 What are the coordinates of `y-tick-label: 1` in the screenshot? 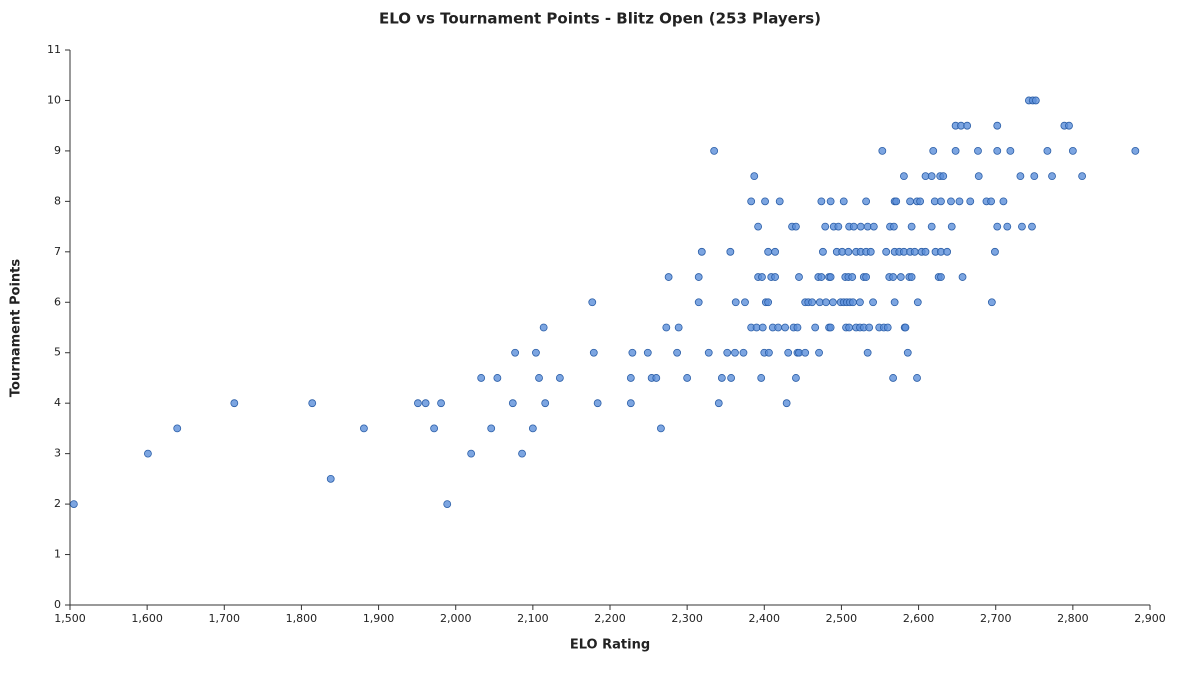 It's located at (57, 554).